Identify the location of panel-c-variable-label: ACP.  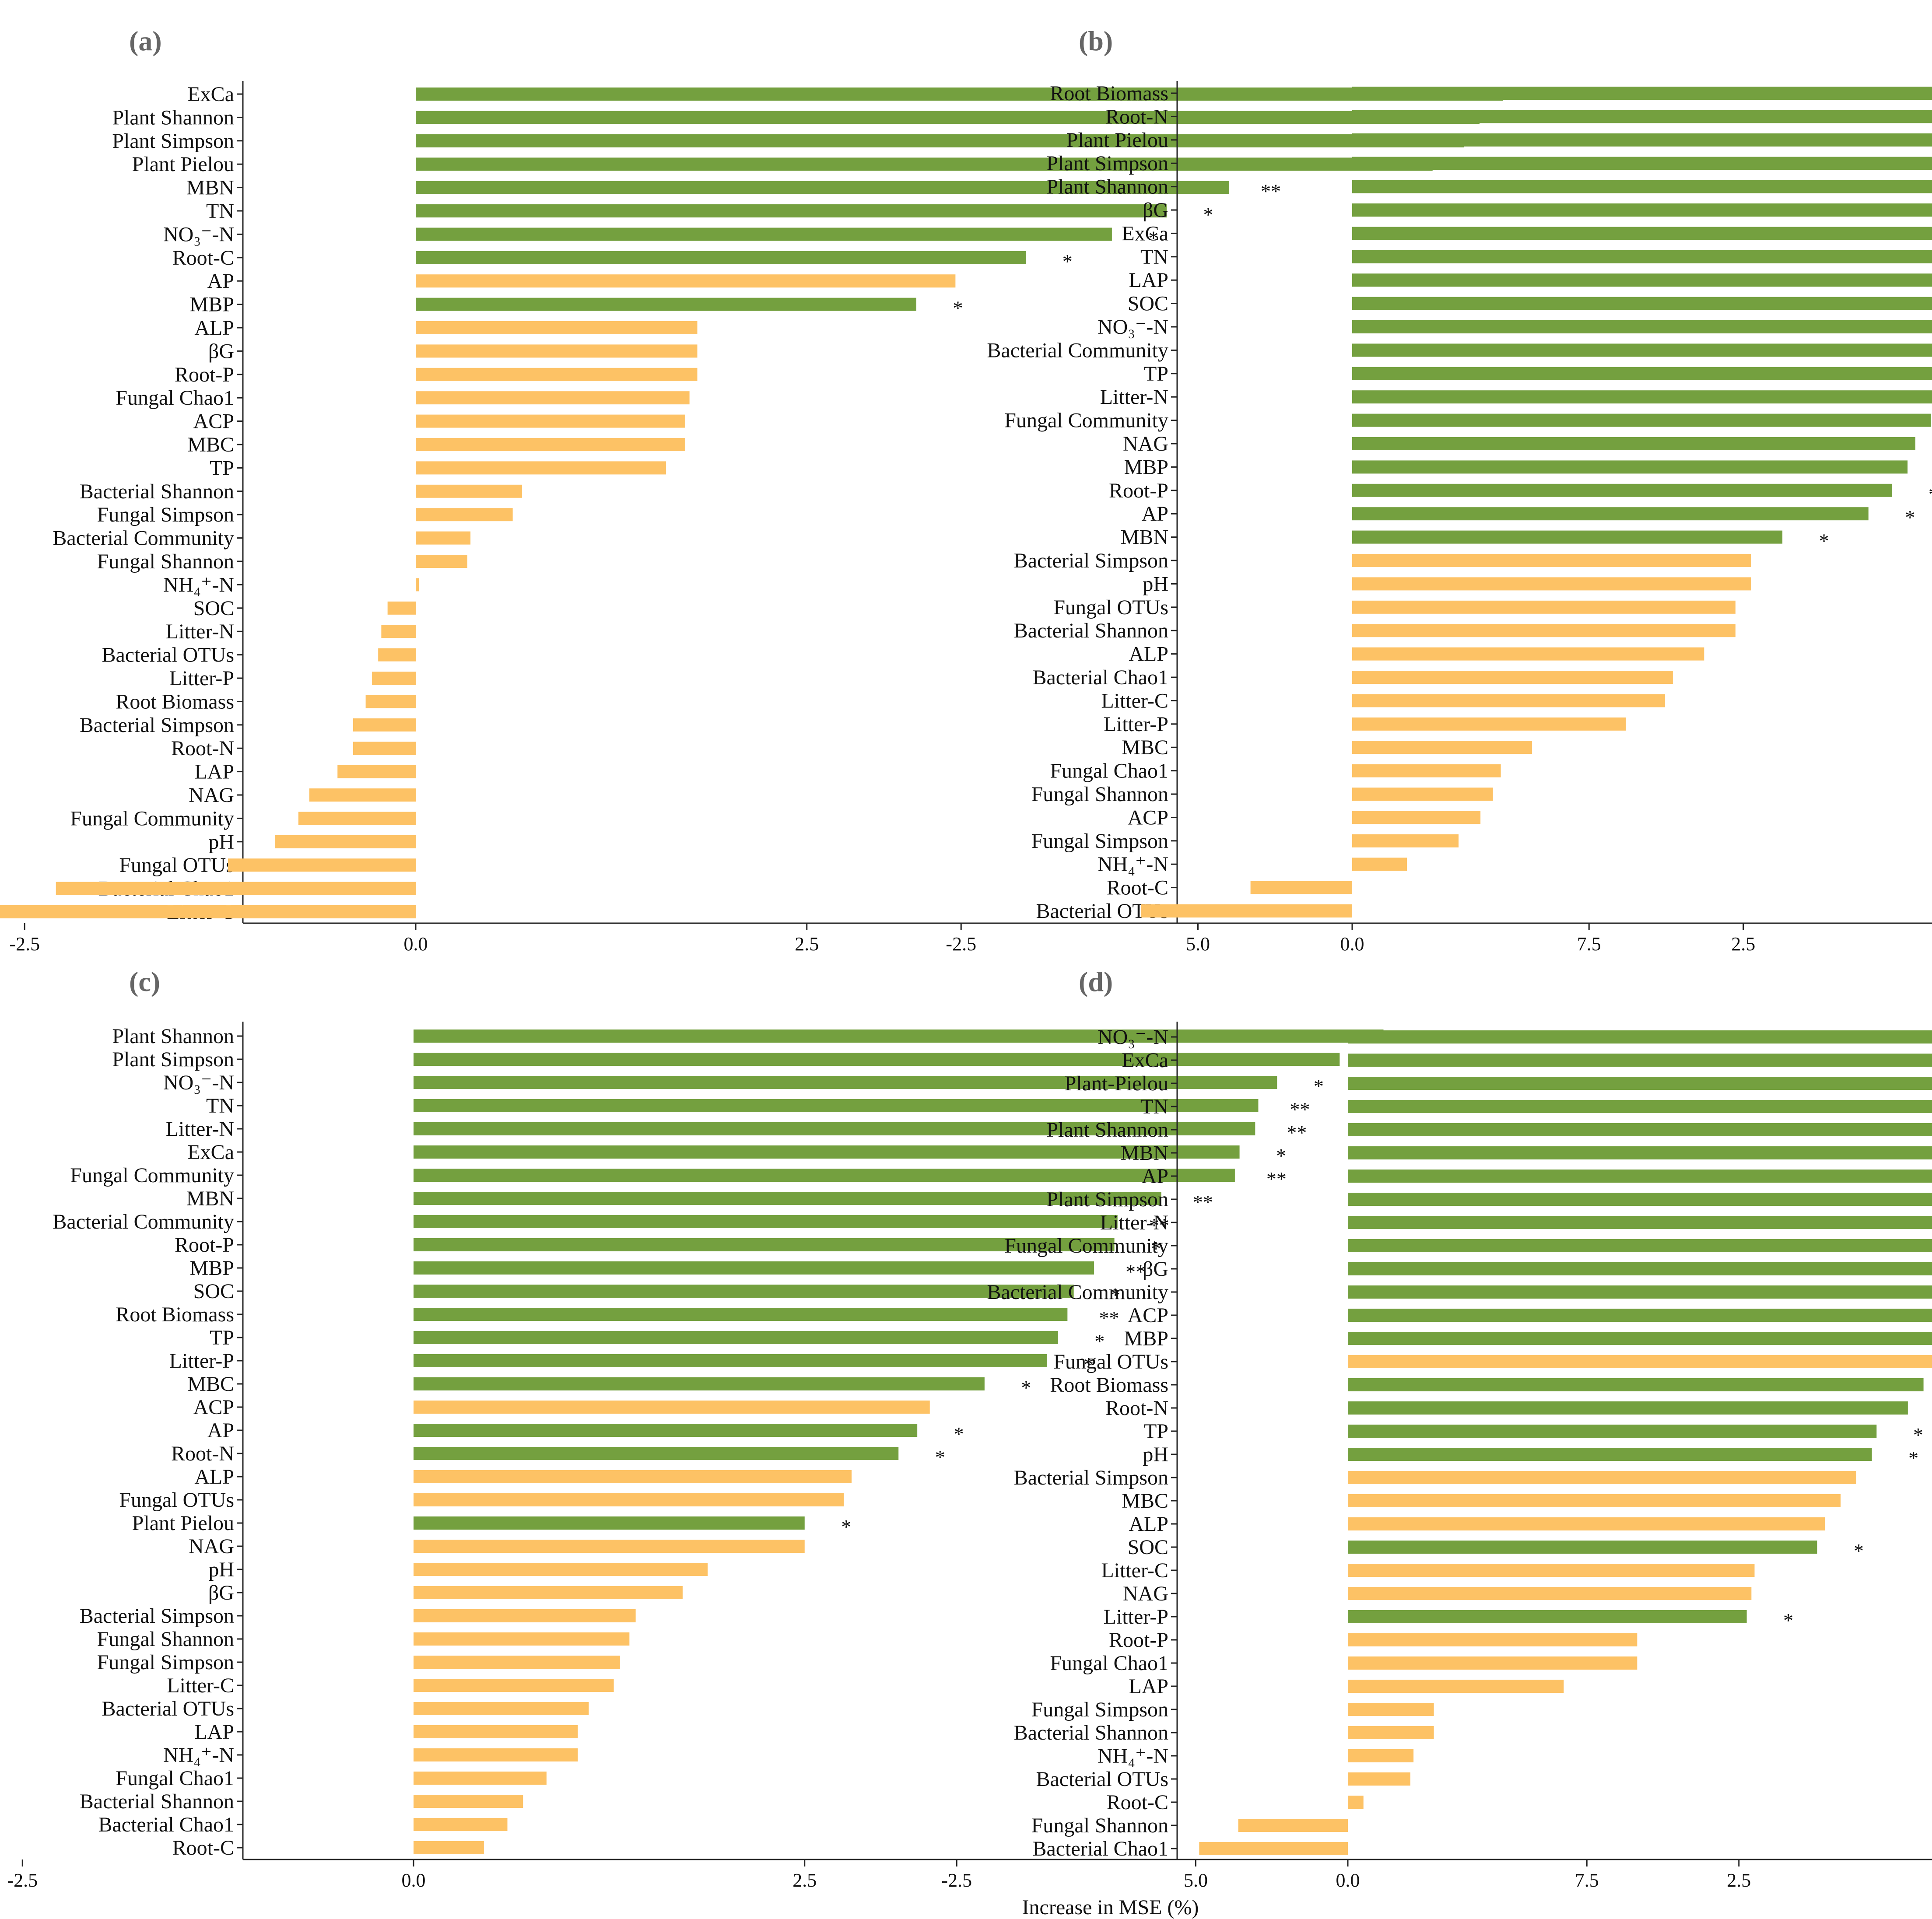
(213, 1407).